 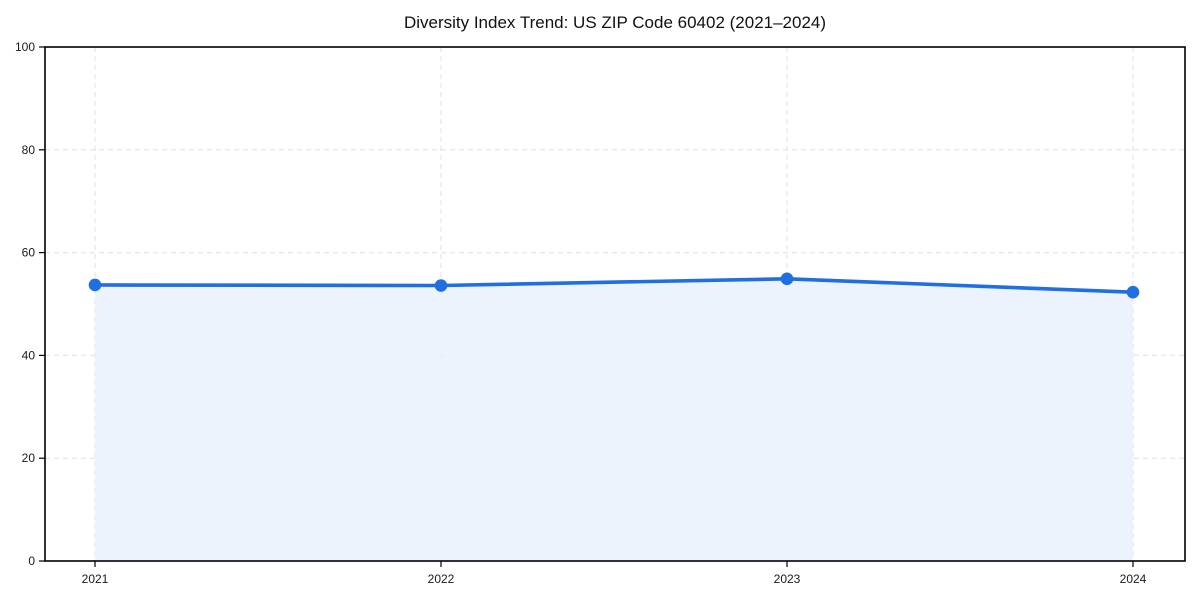 What do you see at coordinates (441, 579) in the screenshot?
I see `x-tick-label: 2022` at bounding box center [441, 579].